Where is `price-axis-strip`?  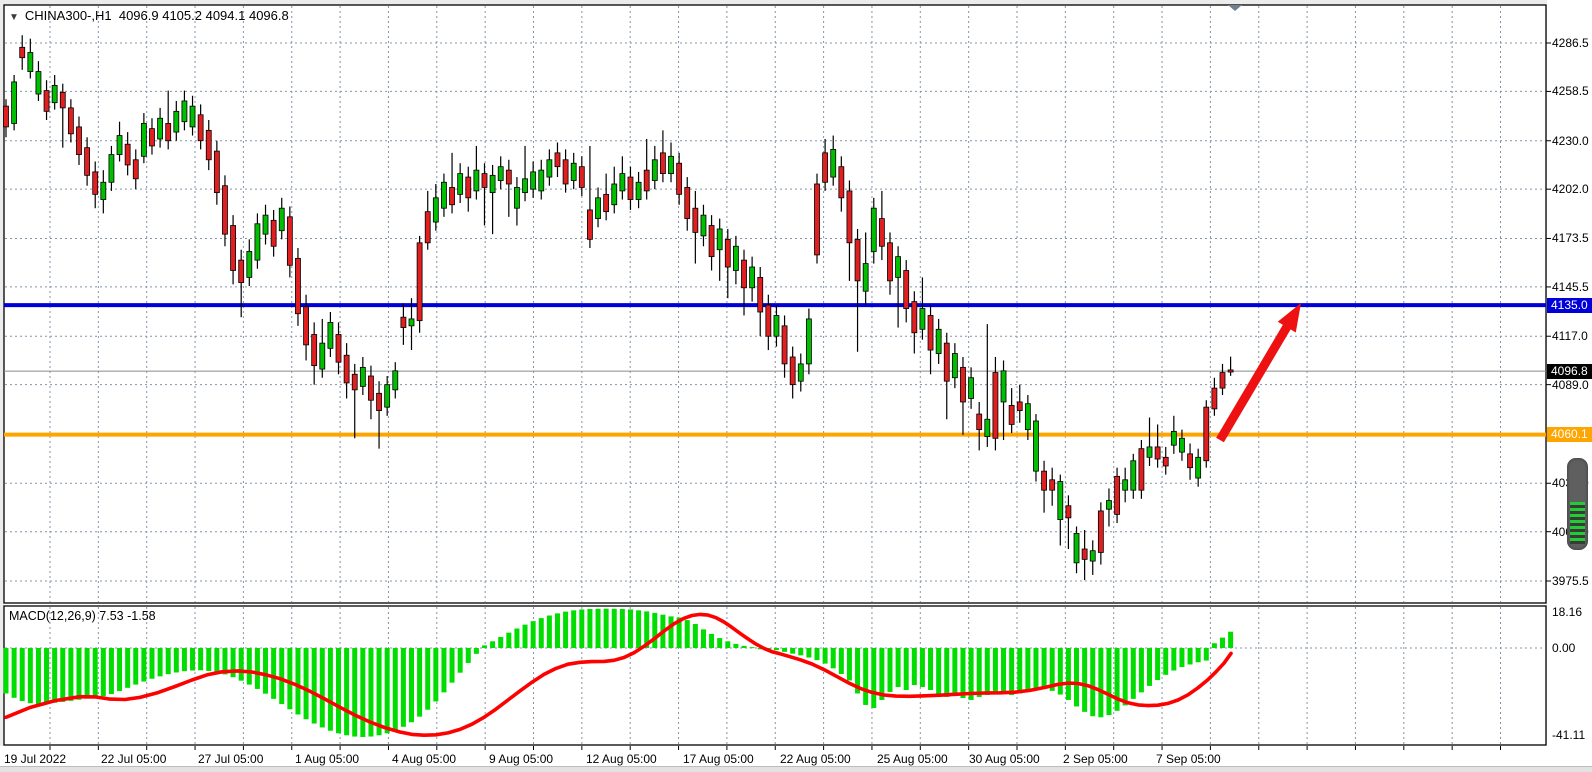 price-axis-strip is located at coordinates (1569, 383).